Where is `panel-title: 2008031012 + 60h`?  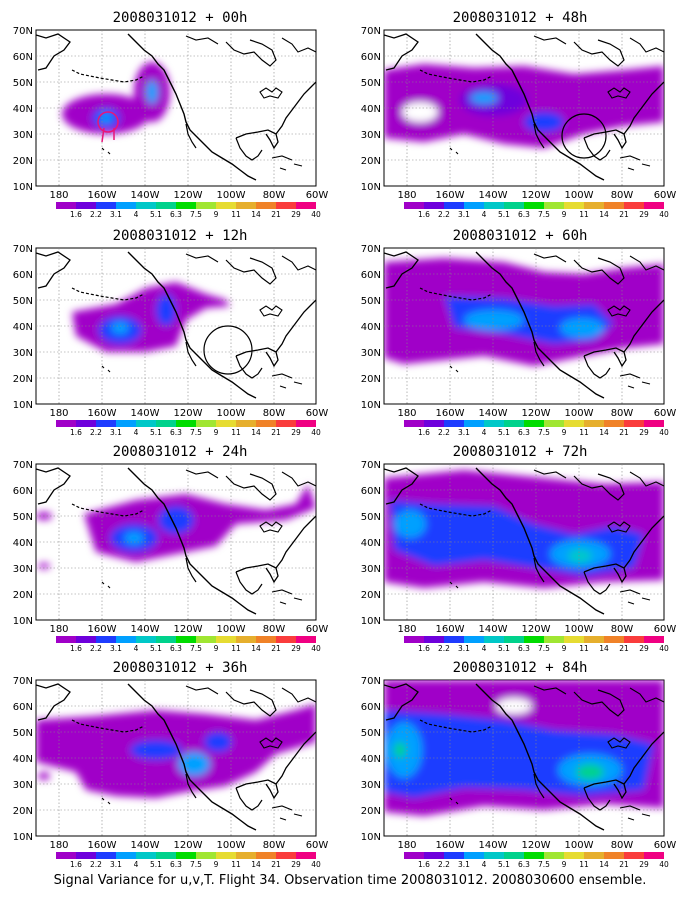 panel-title: 2008031012 + 60h is located at coordinates (520, 236).